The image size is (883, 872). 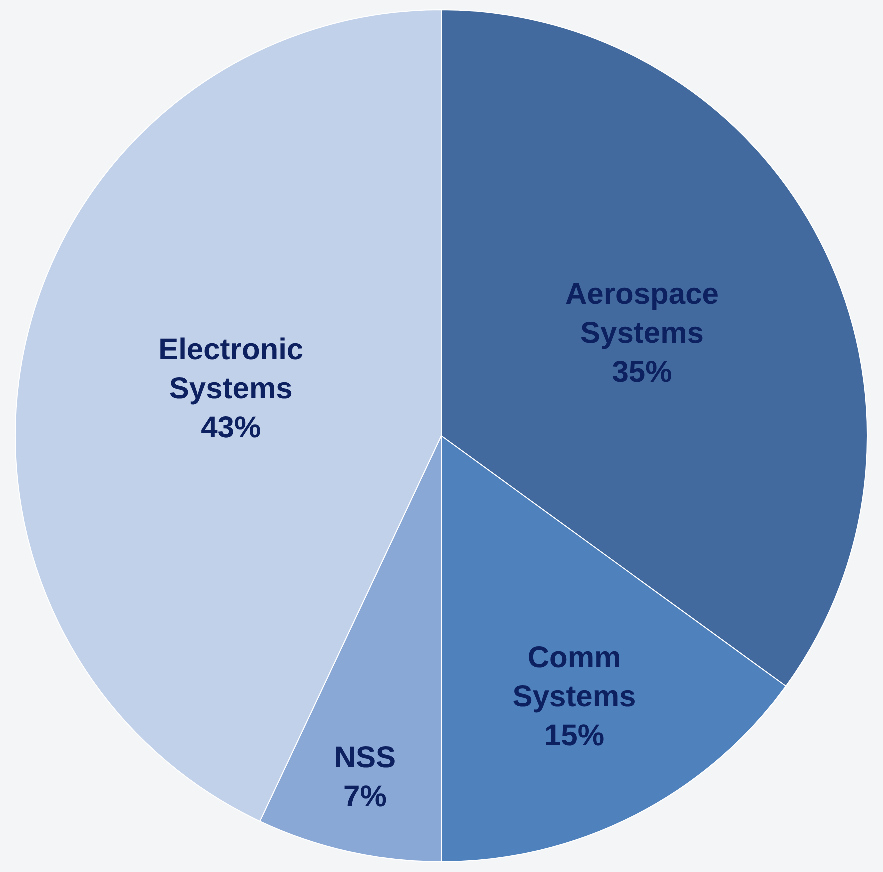 I want to click on data-label: 43%, so click(x=231, y=427).